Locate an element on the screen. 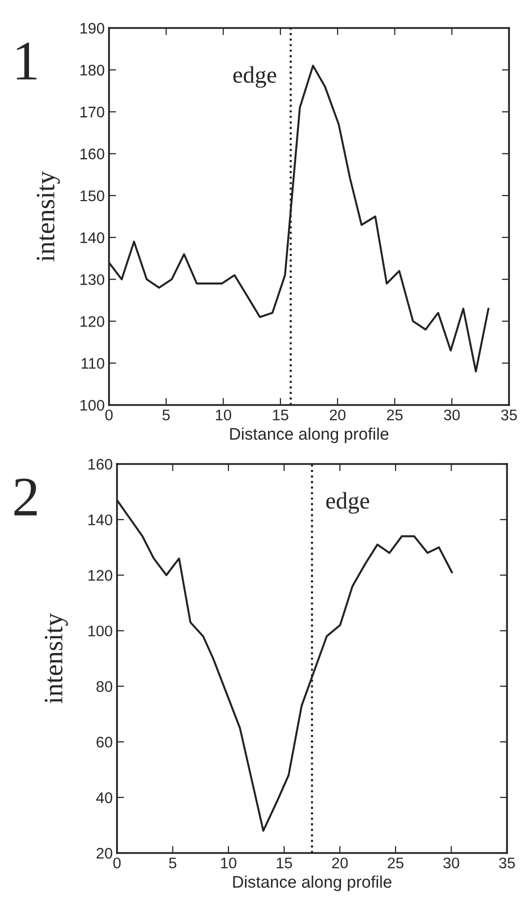 This screenshot has height=909, width=524. y-tick-label: 180 is located at coordinates (92, 70).